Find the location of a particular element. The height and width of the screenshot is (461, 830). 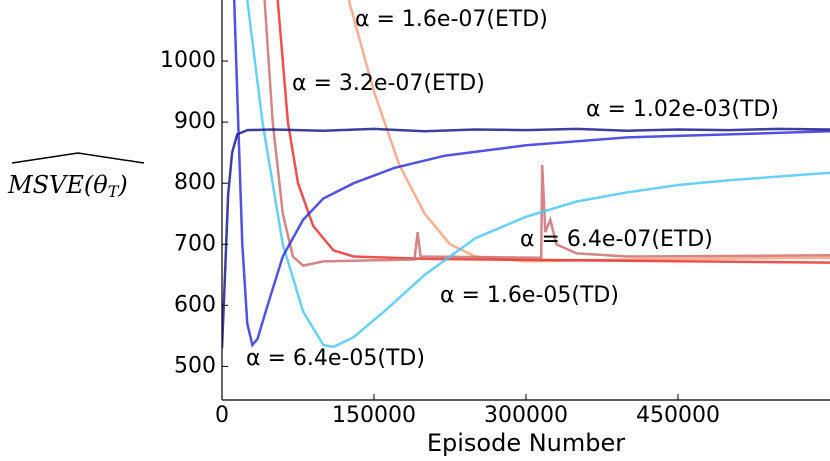

y-tick-label: 1000 is located at coordinates (188, 60).